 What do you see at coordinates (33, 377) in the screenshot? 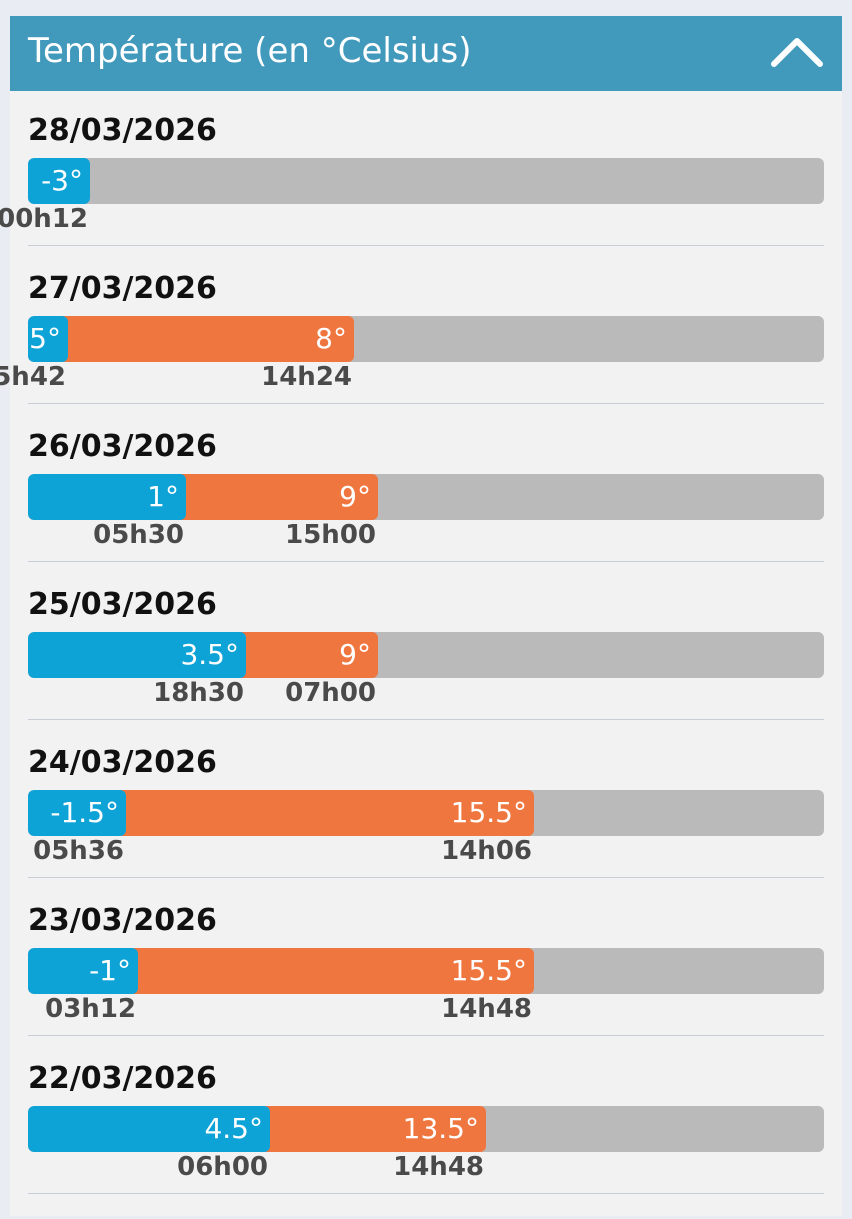
I see `min-temperature-time: 05h42` at bounding box center [33, 377].